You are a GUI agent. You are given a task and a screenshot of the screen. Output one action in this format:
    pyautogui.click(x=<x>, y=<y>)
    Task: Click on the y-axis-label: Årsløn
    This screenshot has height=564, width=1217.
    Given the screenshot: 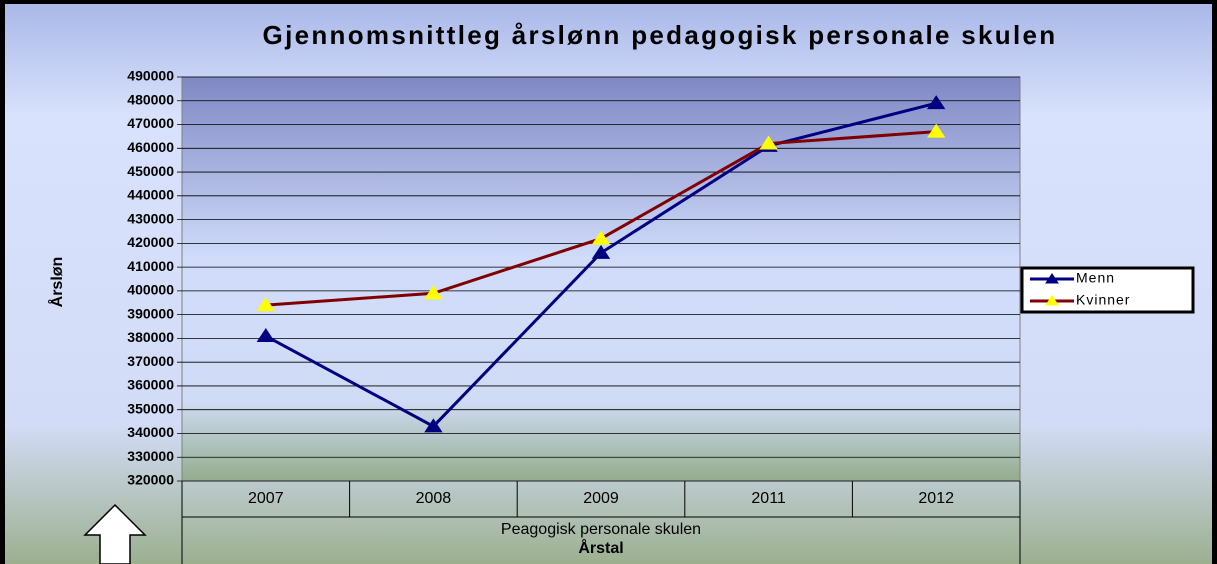 What is the action you would take?
    pyautogui.click(x=56, y=282)
    